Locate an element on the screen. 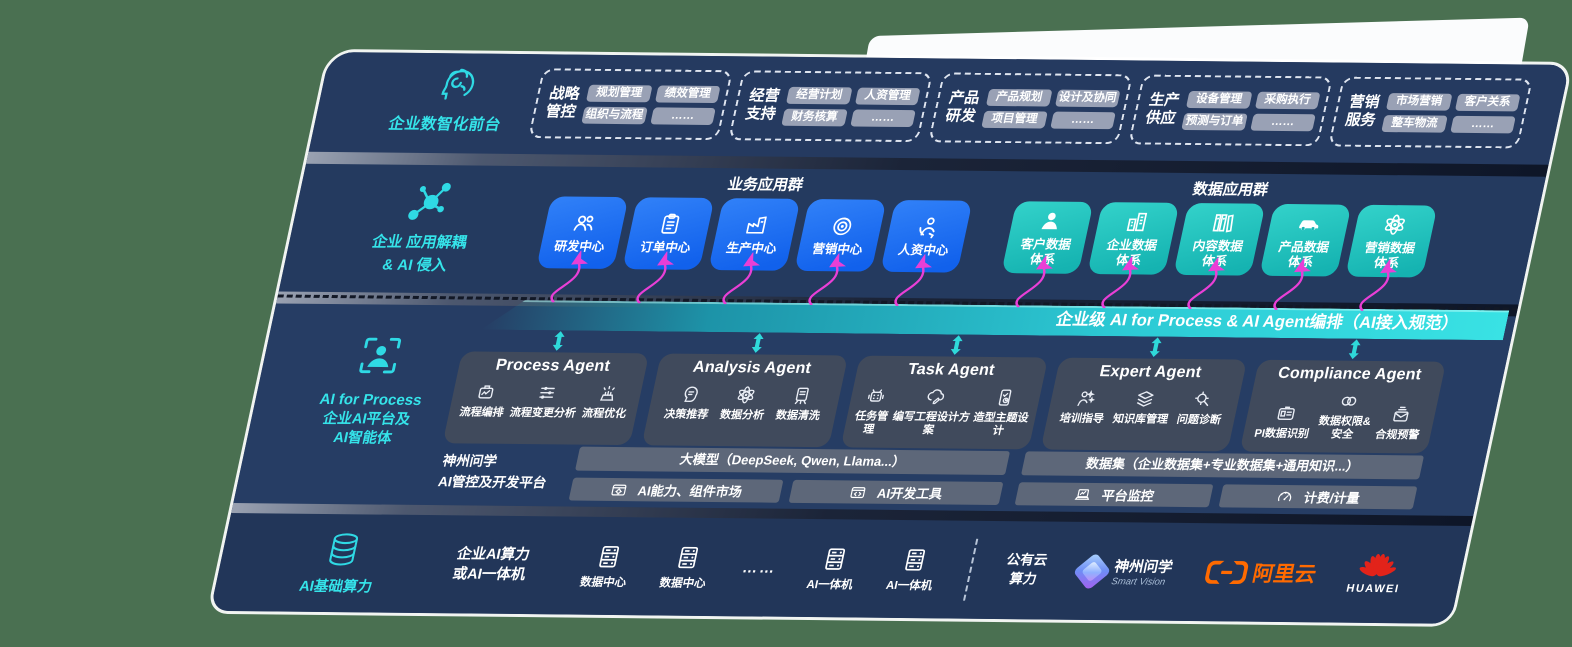  vendor-name: HUAWEI is located at coordinates (1373, 589).